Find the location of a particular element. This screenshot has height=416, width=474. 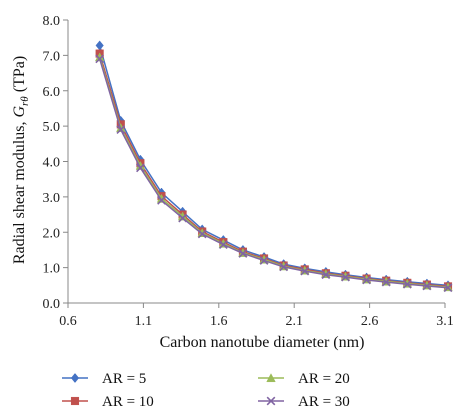

legend-label: AR = 10 is located at coordinates (128, 402).